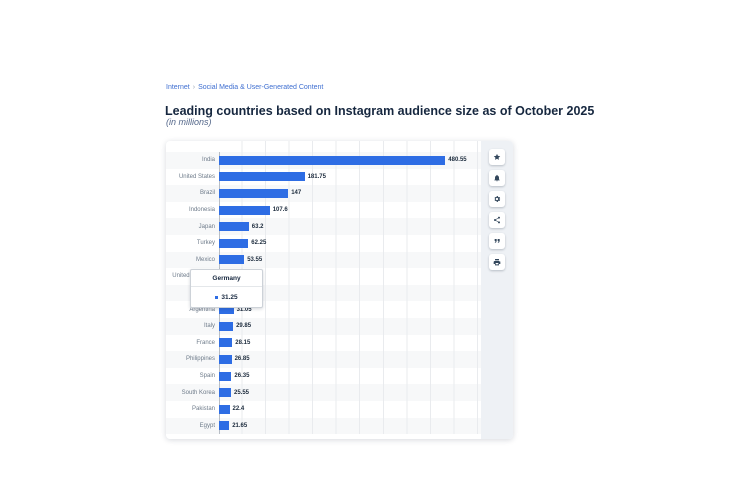 The image size is (750, 500). I want to click on bar-plot-cell: 25.55, so click(234, 392).